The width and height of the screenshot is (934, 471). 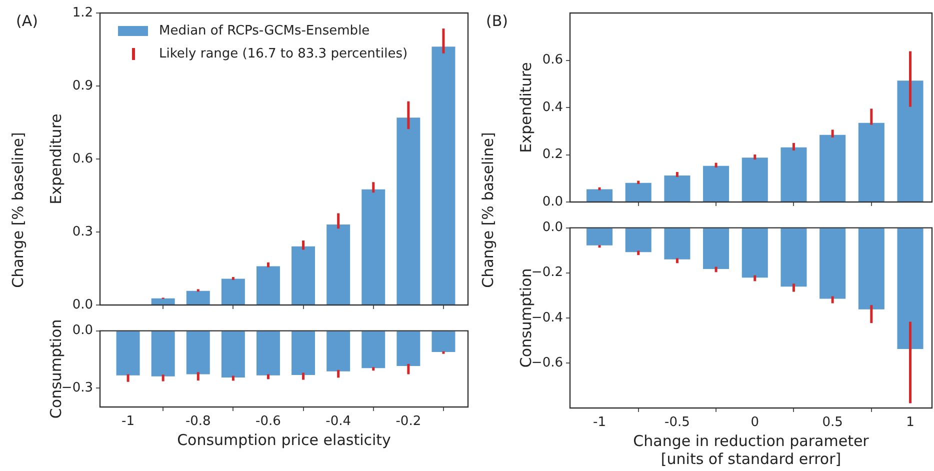 I want to click on x-tick-label: 0.5, so click(x=832, y=422).